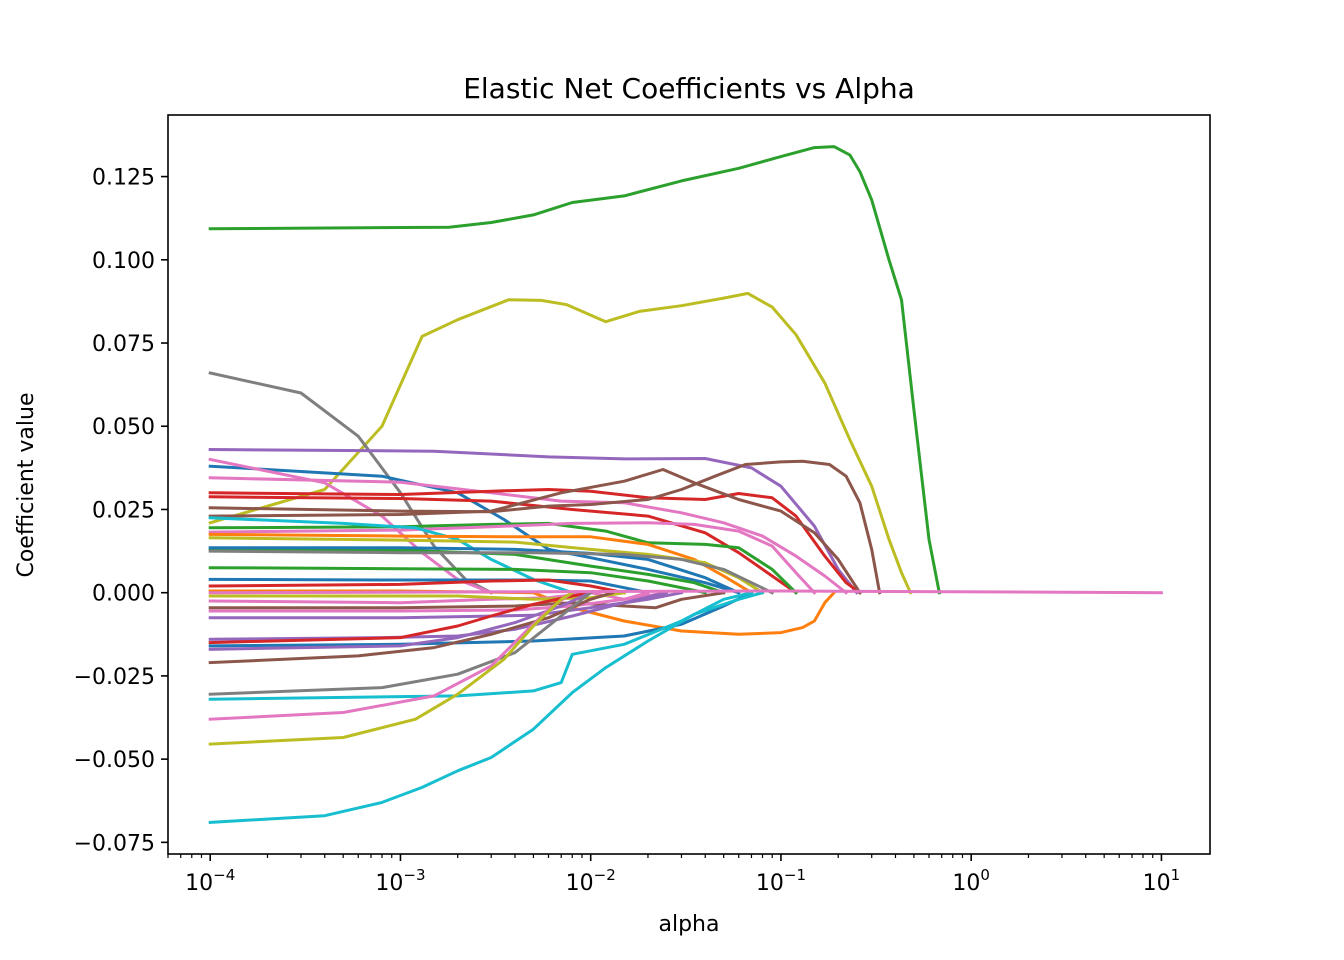  What do you see at coordinates (1162, 881) in the screenshot?
I see `x-tick-label: 10¹` at bounding box center [1162, 881].